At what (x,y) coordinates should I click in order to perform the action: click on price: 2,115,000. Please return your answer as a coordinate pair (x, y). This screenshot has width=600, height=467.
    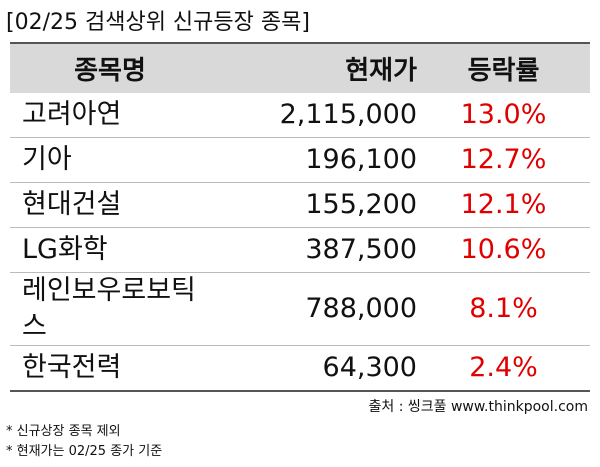
    Looking at the image, I should click on (314, 115).